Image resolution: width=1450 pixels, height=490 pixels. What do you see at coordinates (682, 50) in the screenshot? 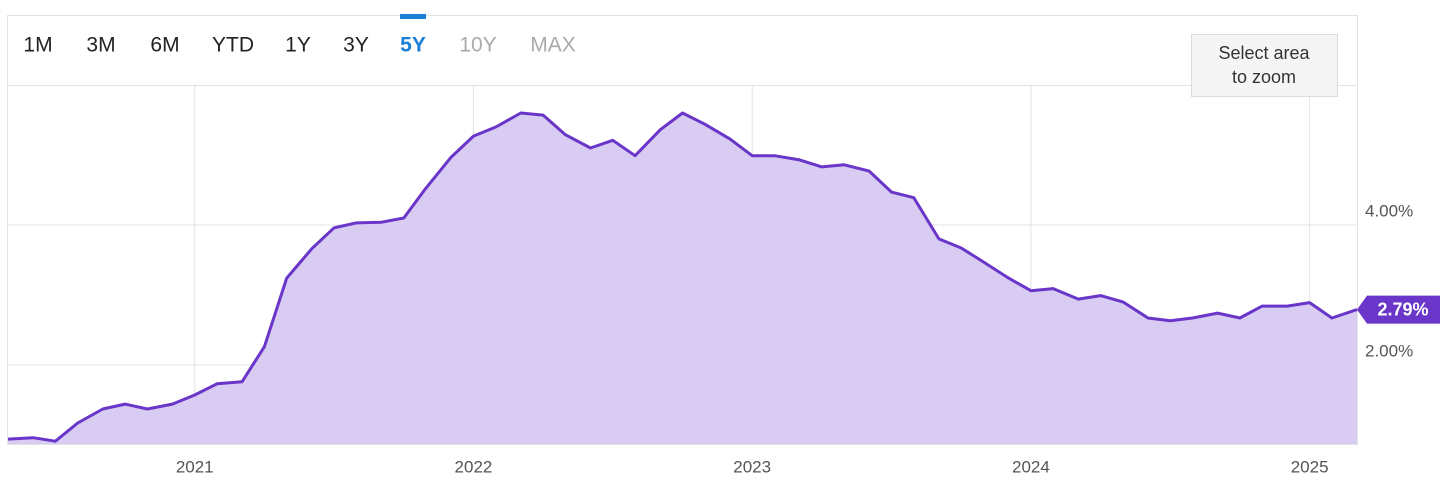
I see `button-bar` at bounding box center [682, 50].